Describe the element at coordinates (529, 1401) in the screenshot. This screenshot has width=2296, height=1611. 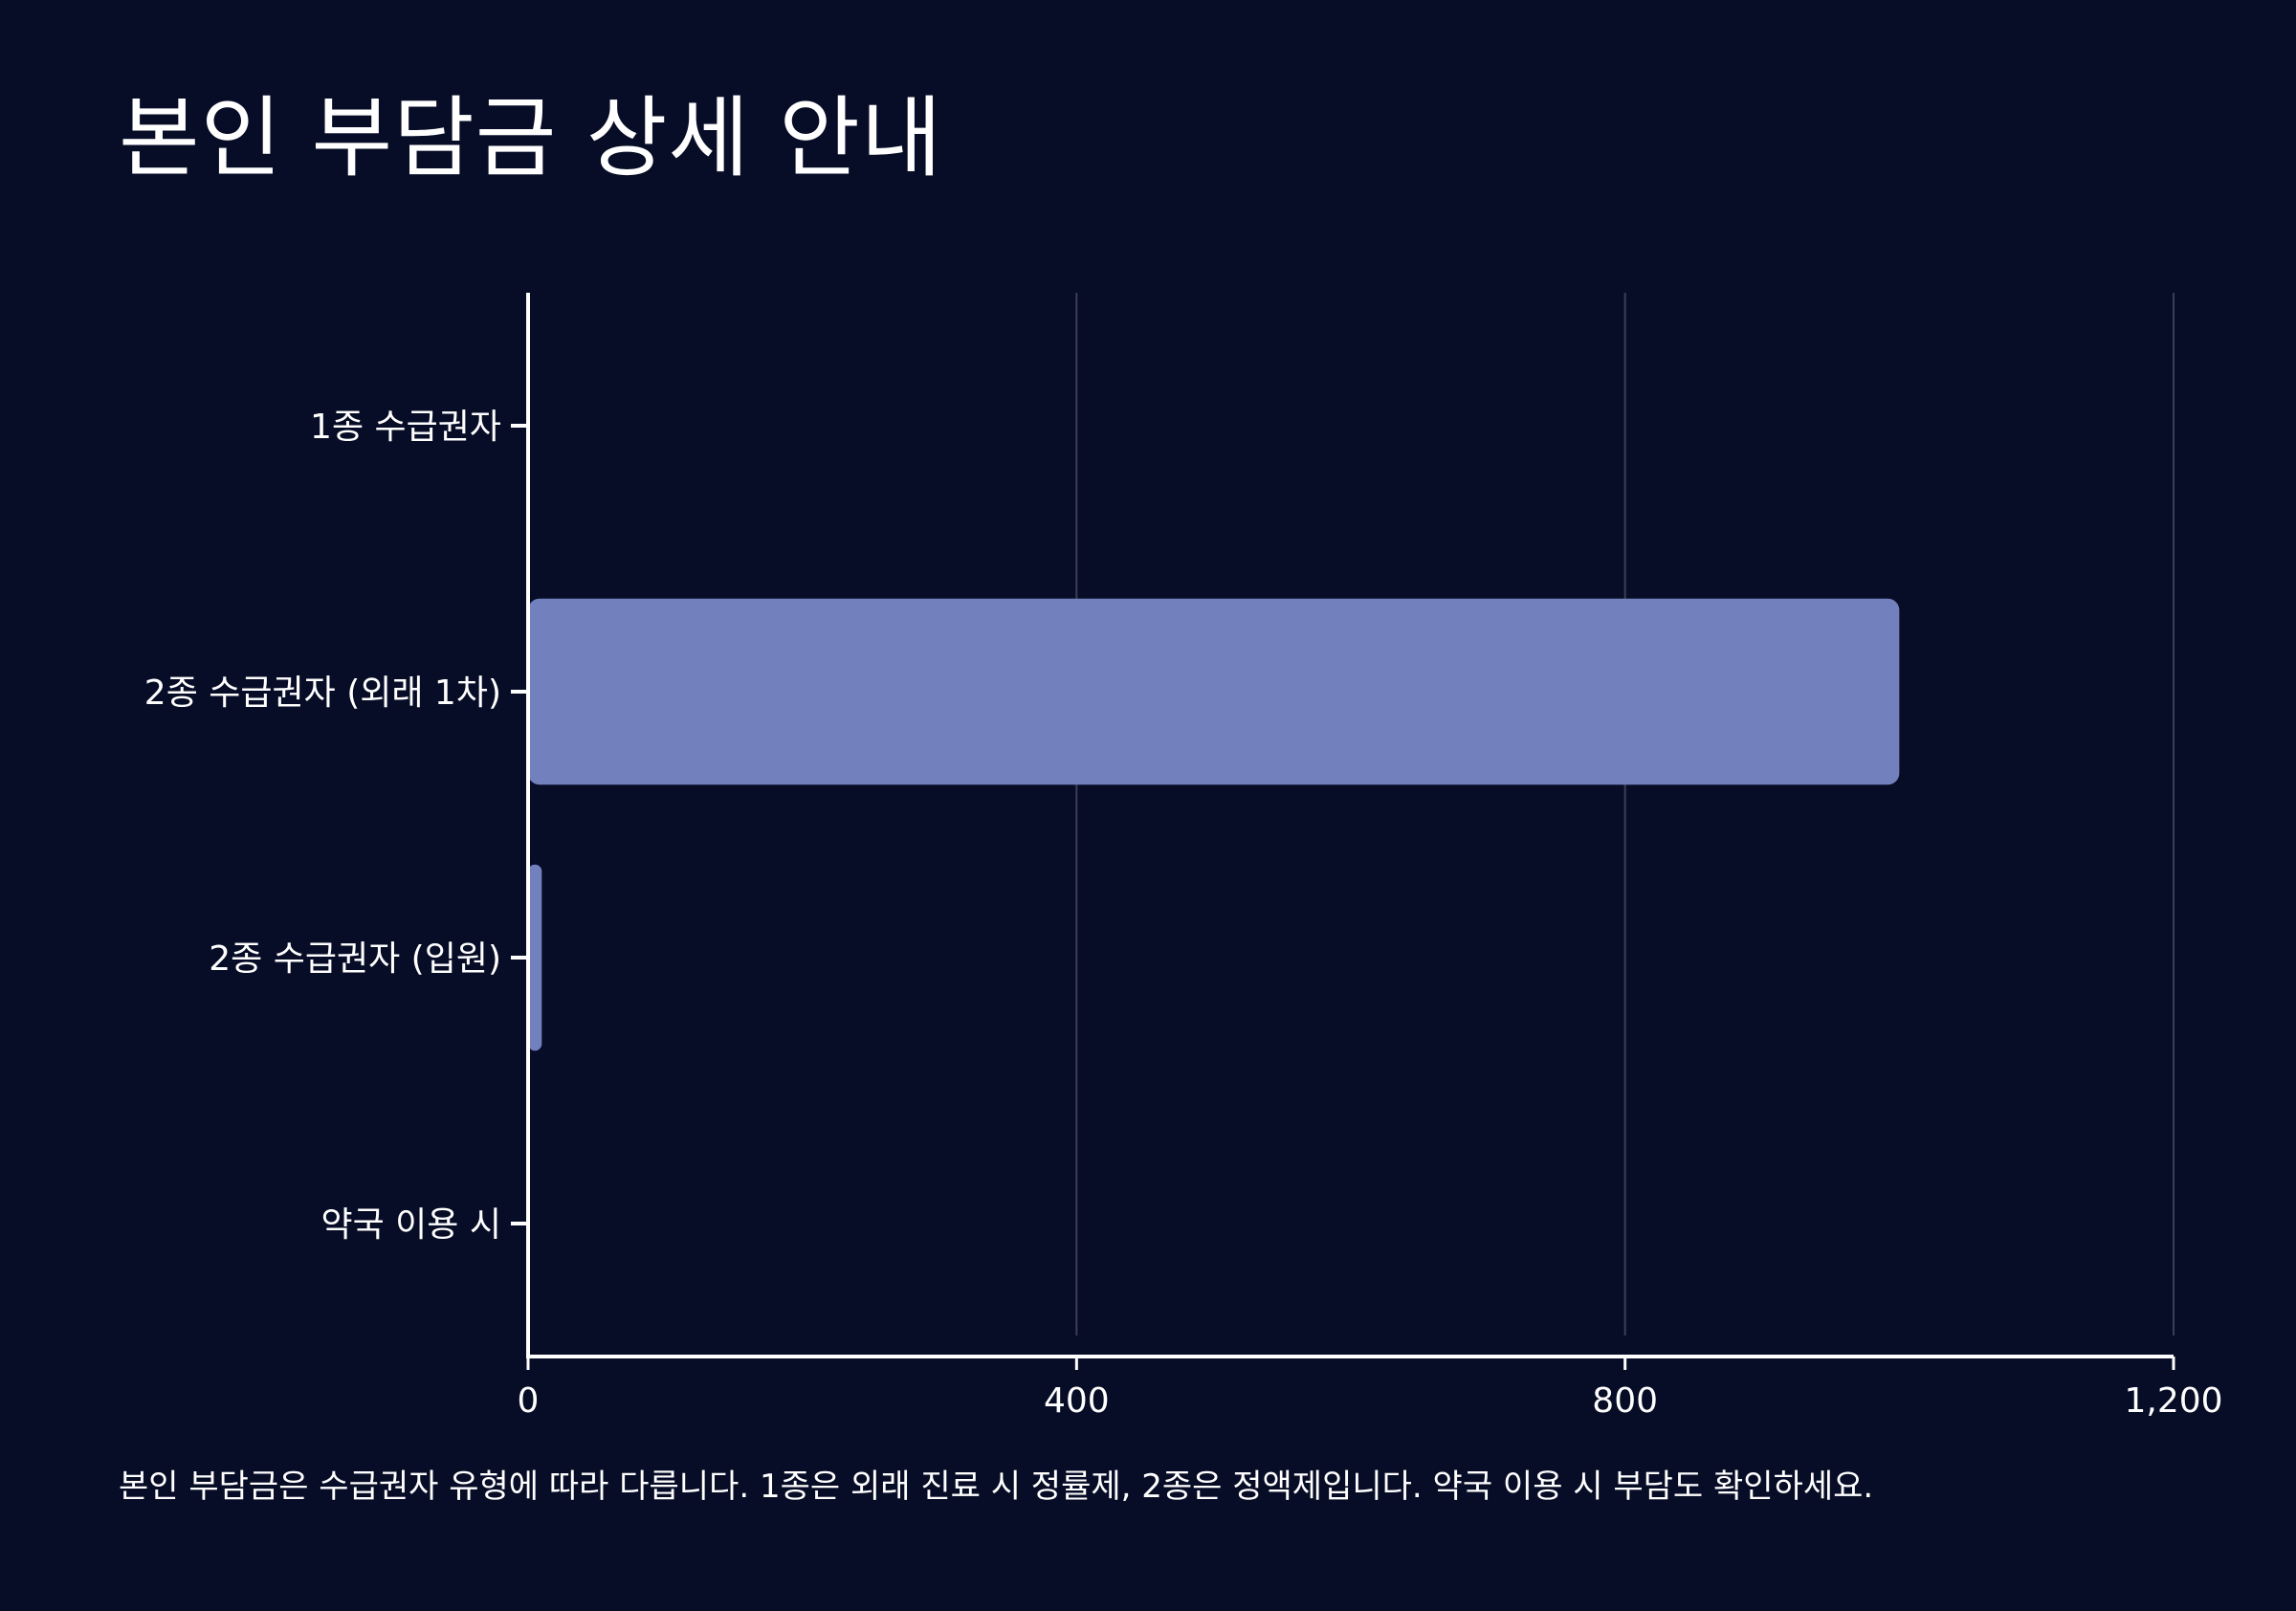
I see `x-tick-label: 0` at that location.